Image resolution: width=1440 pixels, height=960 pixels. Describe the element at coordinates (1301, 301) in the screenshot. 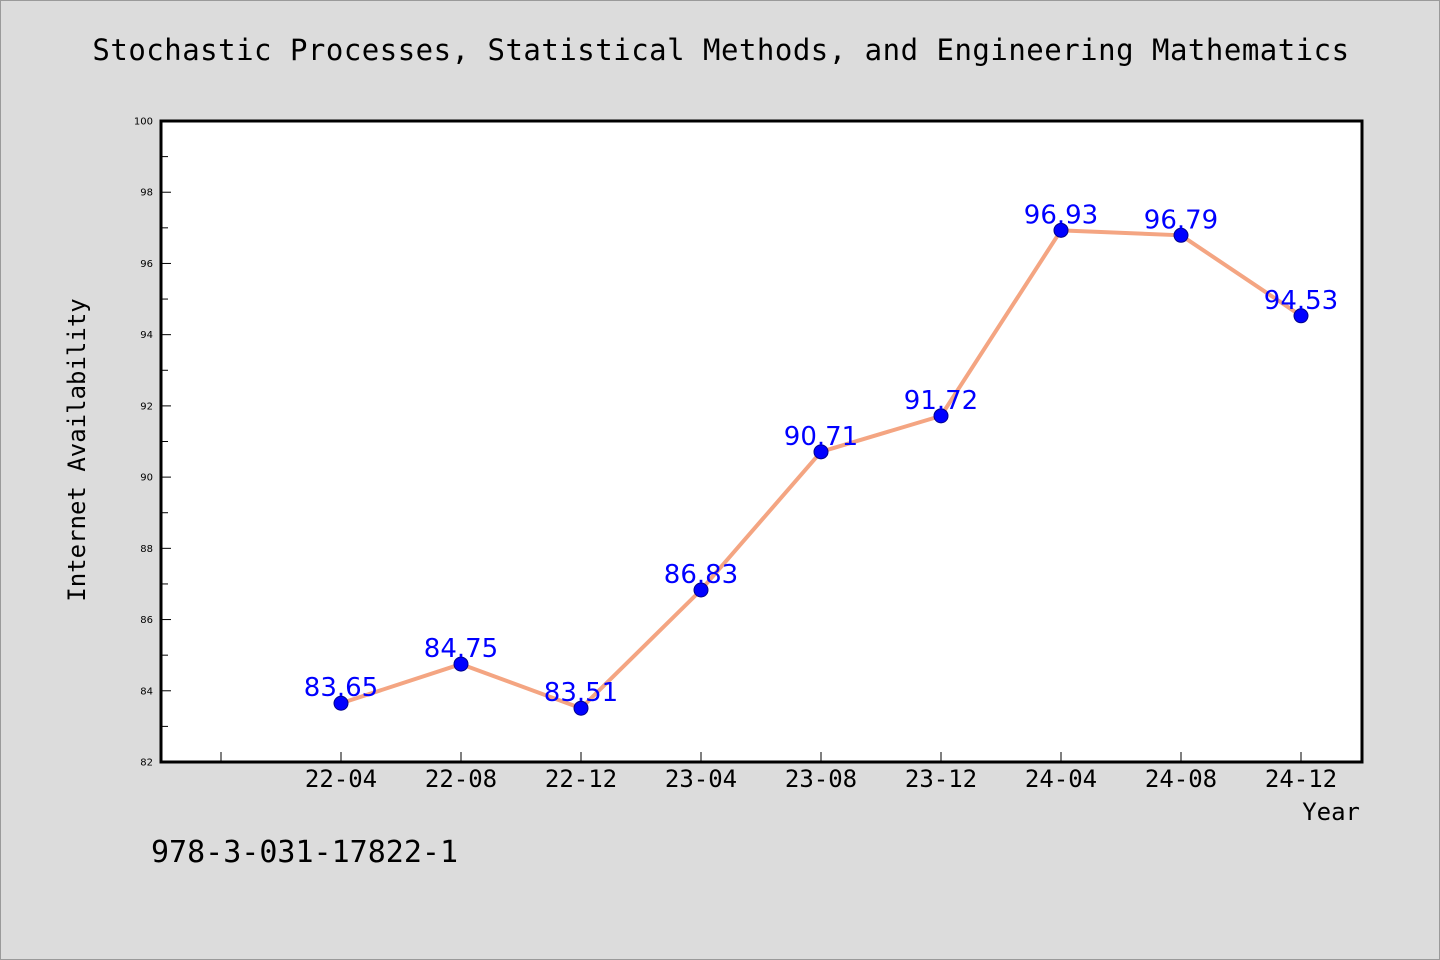

I see `data-label: 94.53` at that location.